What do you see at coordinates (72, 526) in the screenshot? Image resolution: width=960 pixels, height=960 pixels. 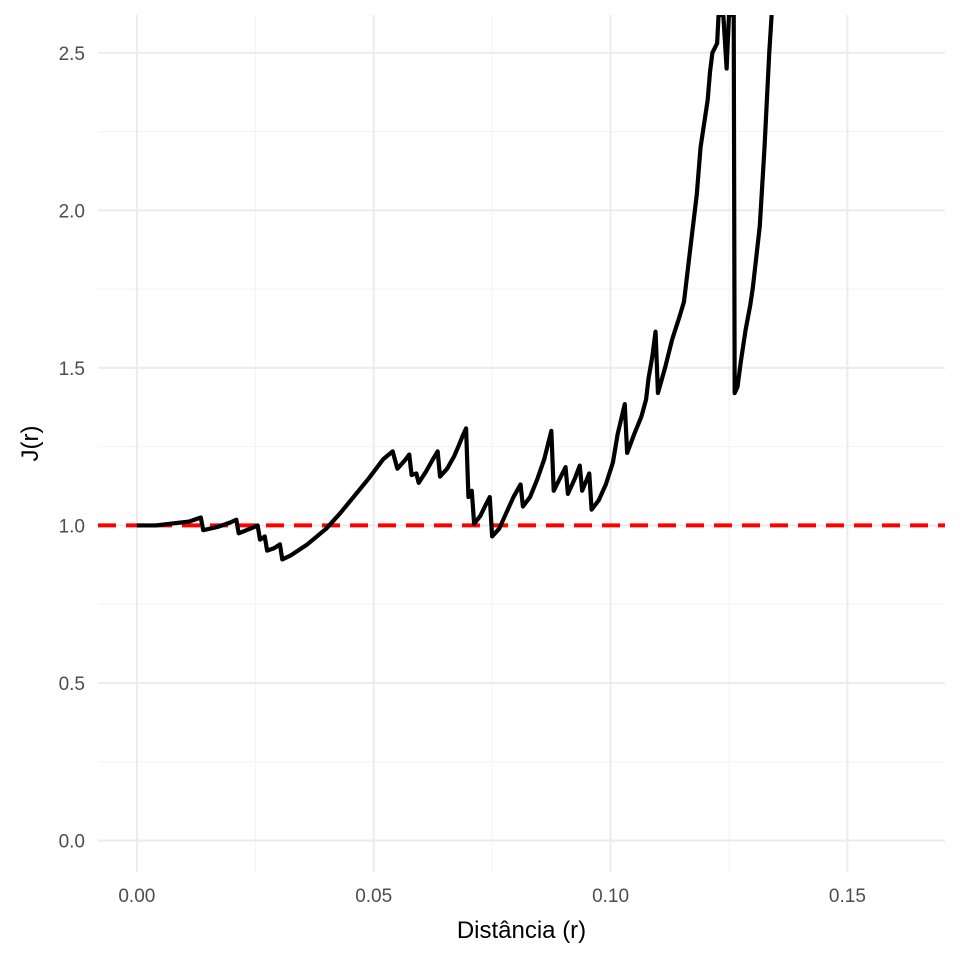 I see `y-tick-label: 1.0` at bounding box center [72, 526].